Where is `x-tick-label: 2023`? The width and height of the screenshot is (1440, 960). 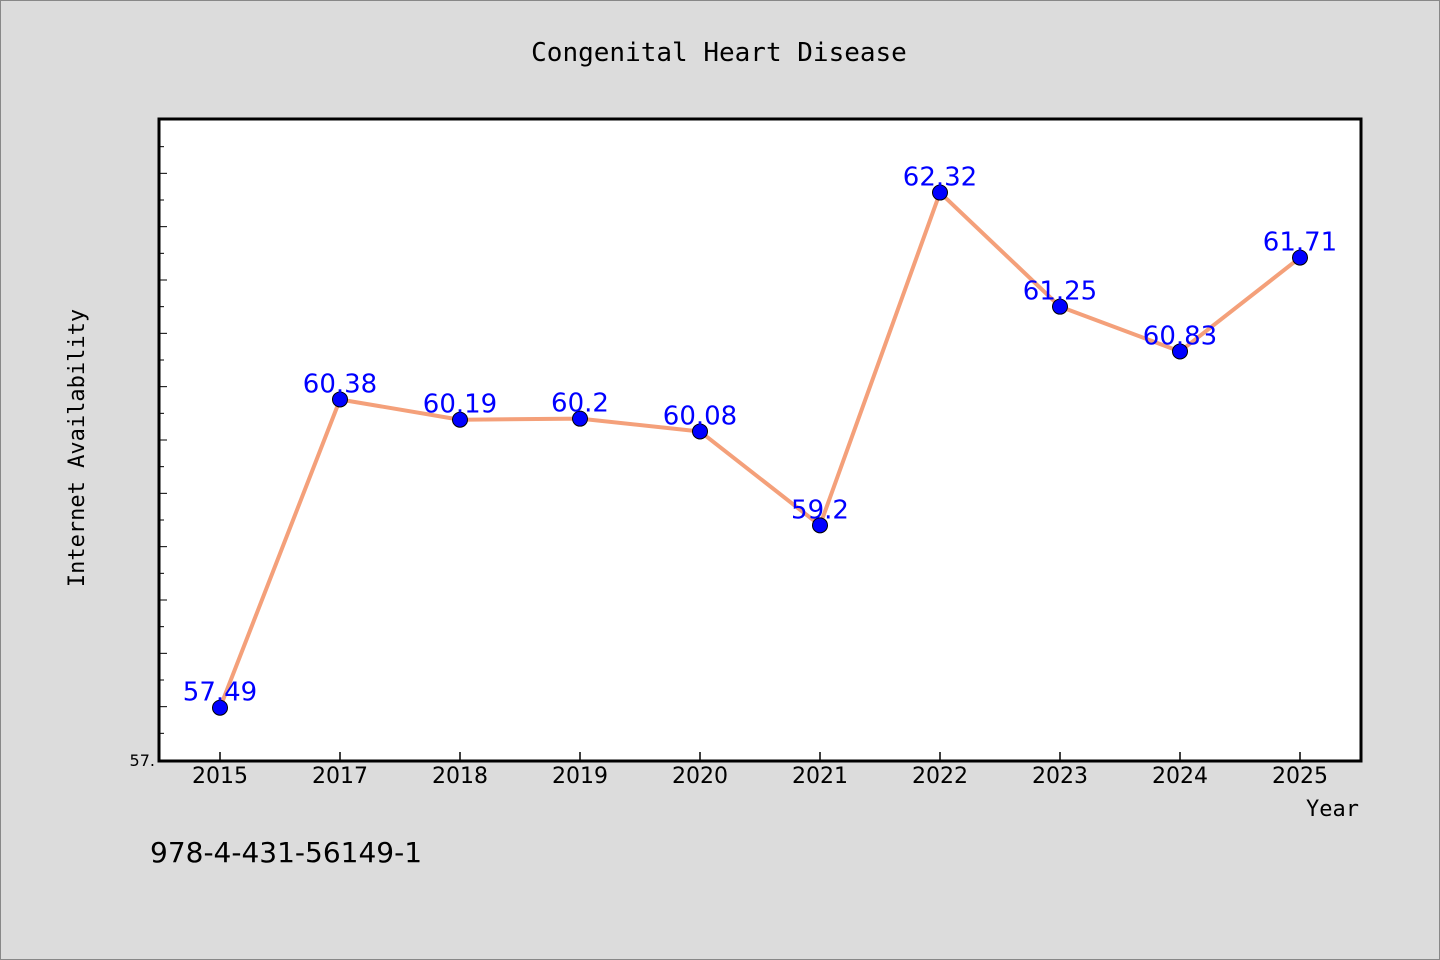
x-tick-label: 2023 is located at coordinates (1060, 776).